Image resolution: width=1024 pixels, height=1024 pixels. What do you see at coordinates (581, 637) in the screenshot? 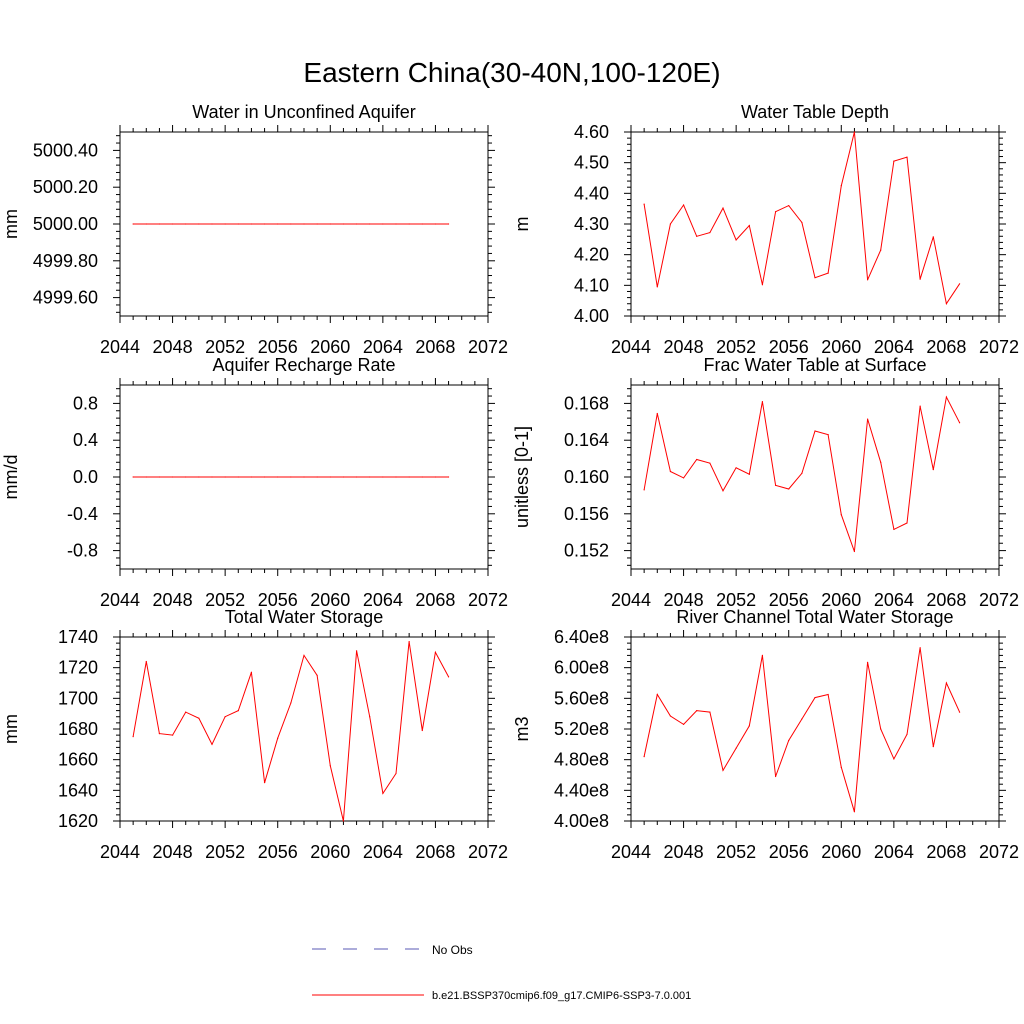
I see `y-tick-label: 6.40e8` at bounding box center [581, 637].